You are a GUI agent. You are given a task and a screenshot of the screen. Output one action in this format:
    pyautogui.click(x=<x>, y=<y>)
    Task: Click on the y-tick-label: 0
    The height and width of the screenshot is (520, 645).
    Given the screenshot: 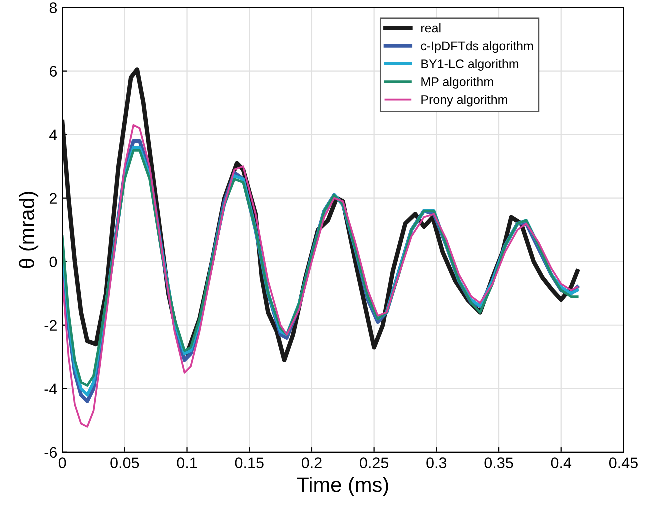 What is the action you would take?
    pyautogui.click(x=54, y=262)
    